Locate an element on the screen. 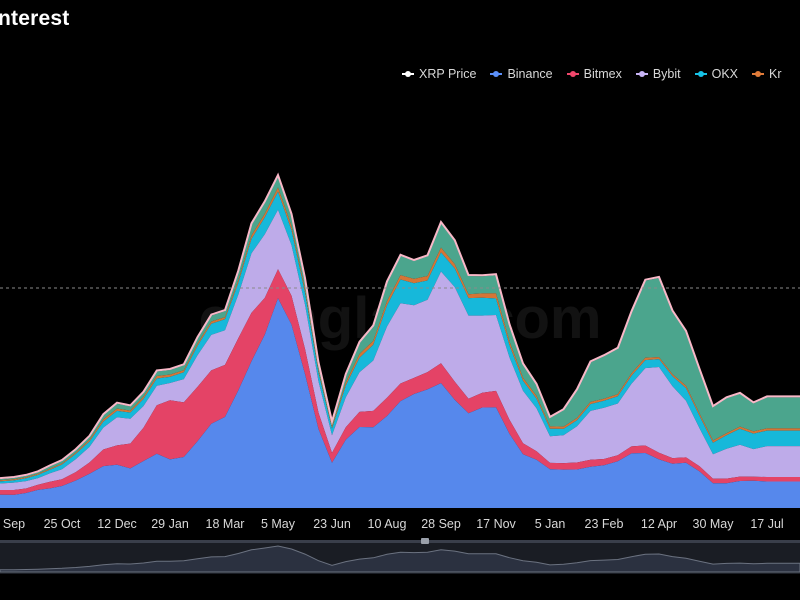 The width and height of the screenshot is (800, 600). legend-item-kraken: Kr is located at coordinates (767, 74).